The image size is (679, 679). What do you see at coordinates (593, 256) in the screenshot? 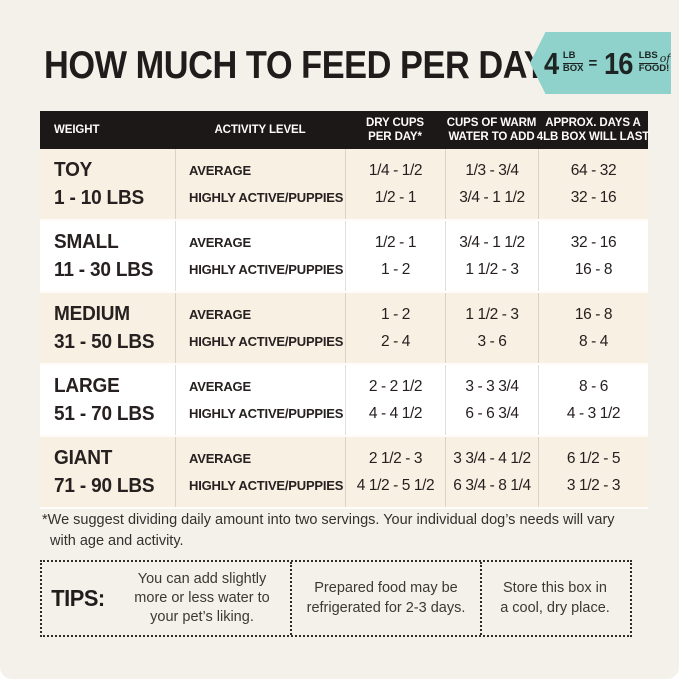
I see `days-cell: 32 - 16 16 - 8` at bounding box center [593, 256].